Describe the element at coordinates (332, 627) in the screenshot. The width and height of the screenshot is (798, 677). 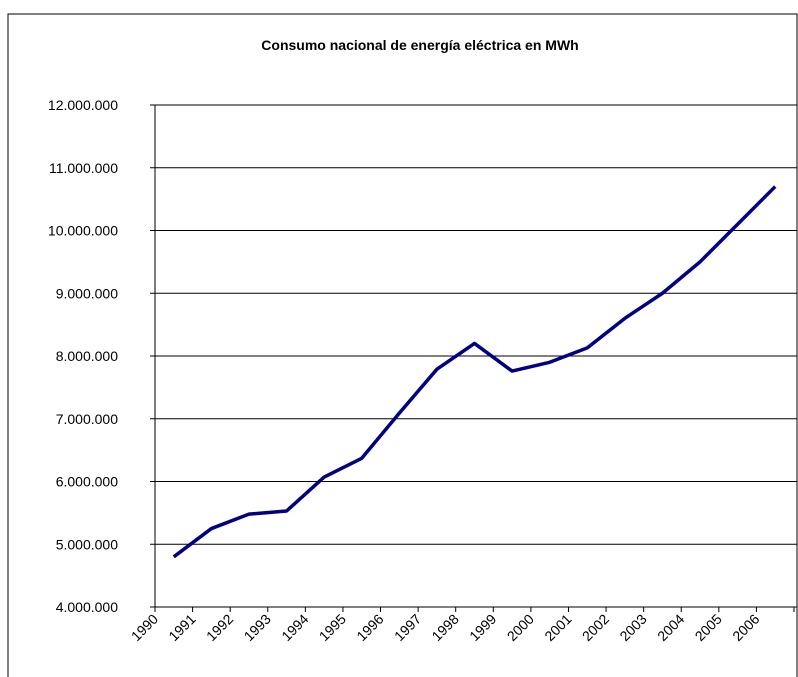
I see `x-tick-label: 1995` at that location.